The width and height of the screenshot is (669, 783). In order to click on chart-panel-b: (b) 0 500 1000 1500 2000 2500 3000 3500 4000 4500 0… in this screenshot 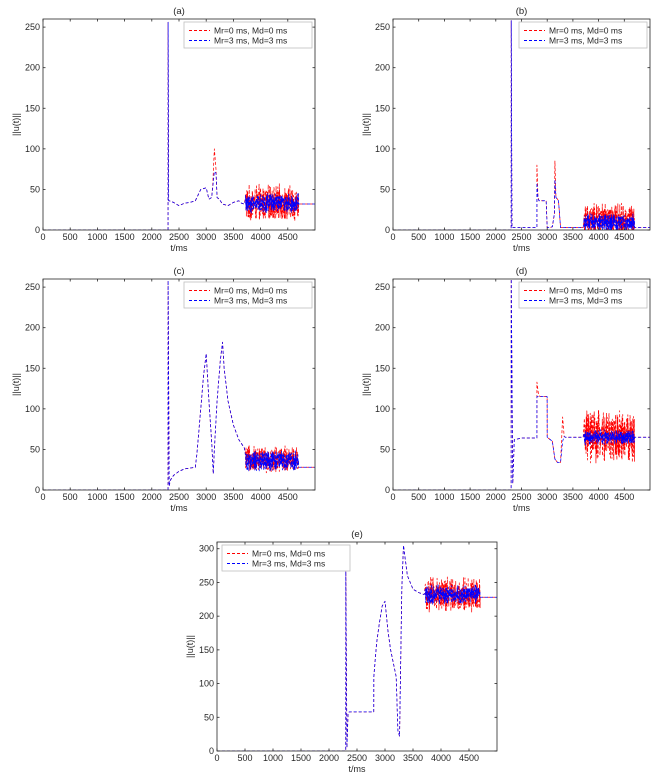, I will do `click(506, 129)`.